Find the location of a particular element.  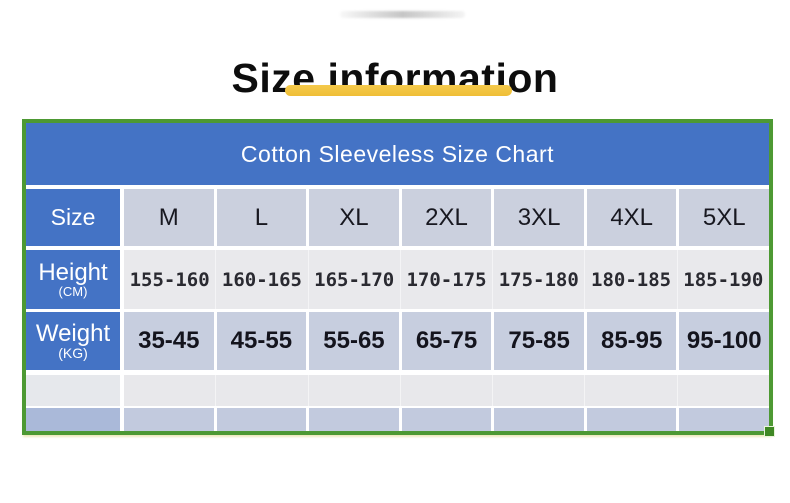

size-cell: 3XL is located at coordinates (539, 217).